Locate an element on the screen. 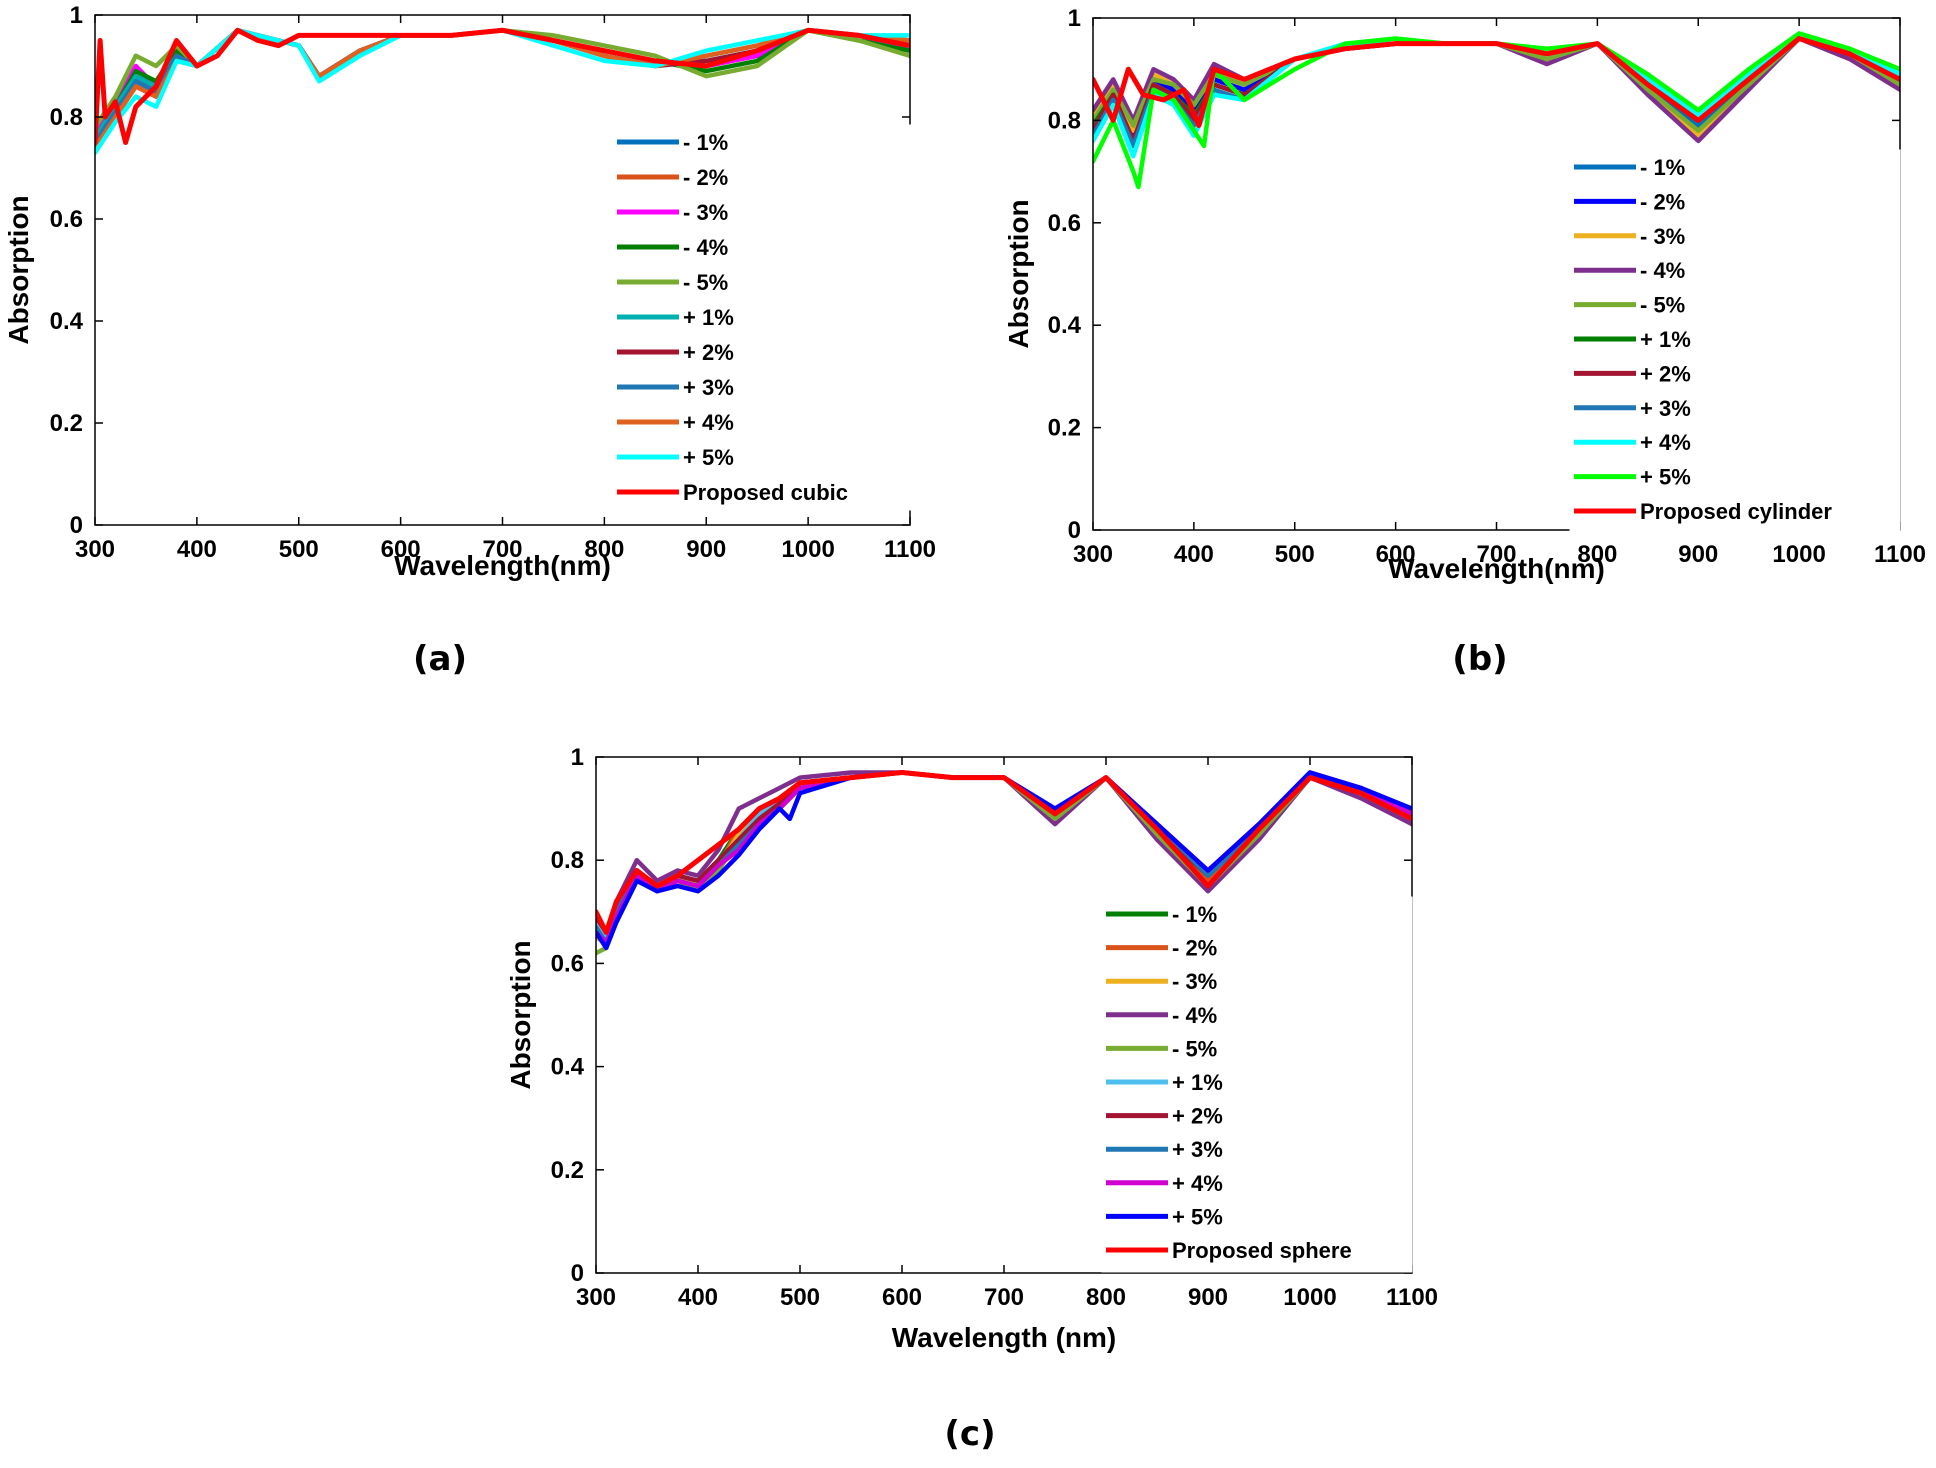 The image size is (1936, 1468). legend-box is located at coordinates (1735, 342).